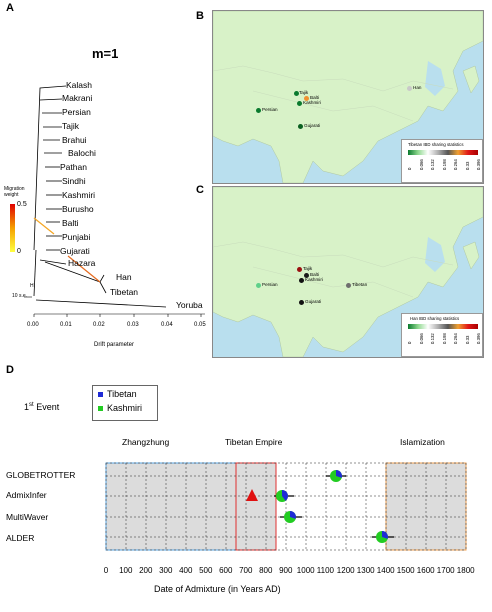 The width and height of the screenshot is (492, 612). I want to click on date-tick: 1100, so click(325, 570).